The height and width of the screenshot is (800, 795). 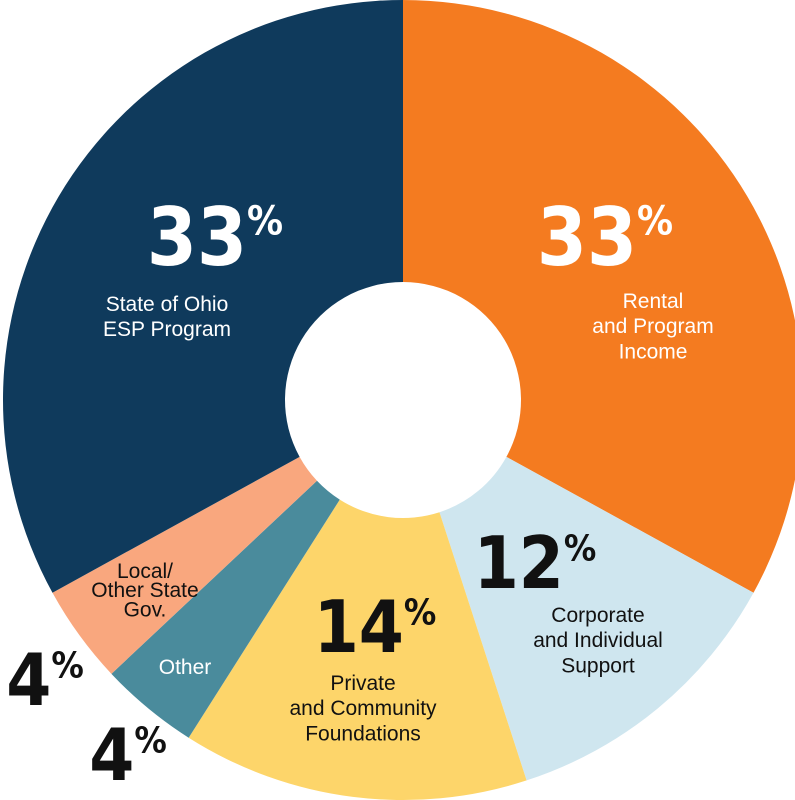 I want to click on category-line: Foundations, so click(x=363, y=733).